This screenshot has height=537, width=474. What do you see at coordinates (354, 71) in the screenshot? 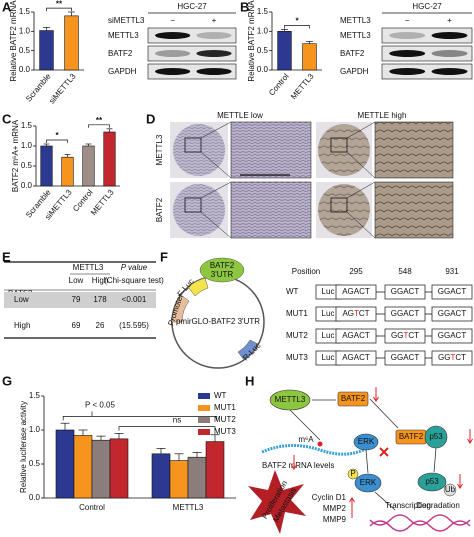
I see `band-label: GAPDH` at bounding box center [354, 71].